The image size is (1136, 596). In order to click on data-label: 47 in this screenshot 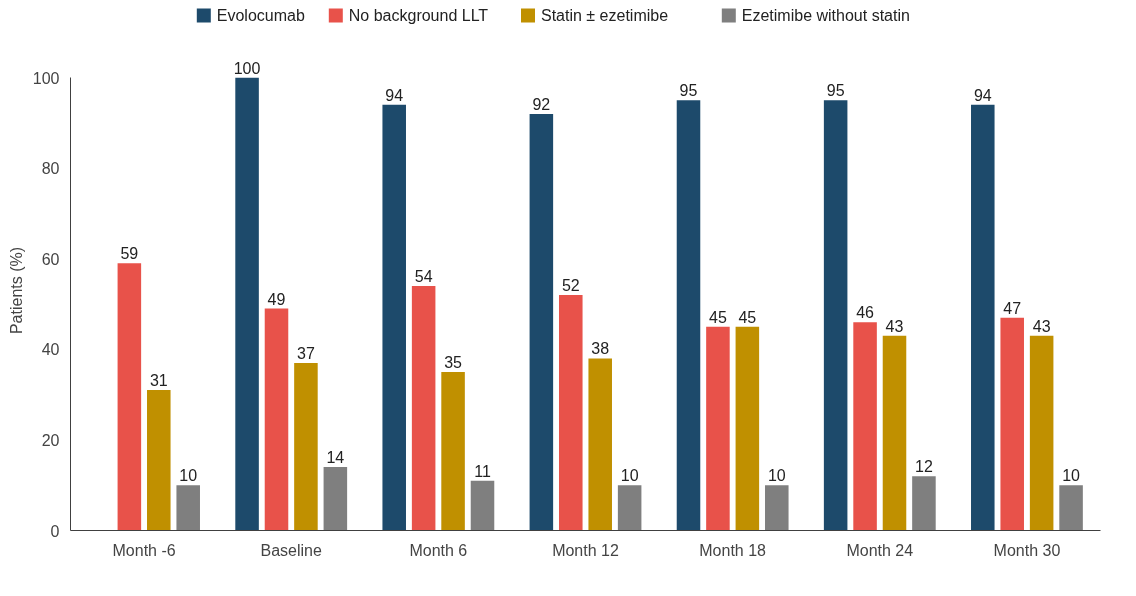, I will do `click(1012, 308)`.